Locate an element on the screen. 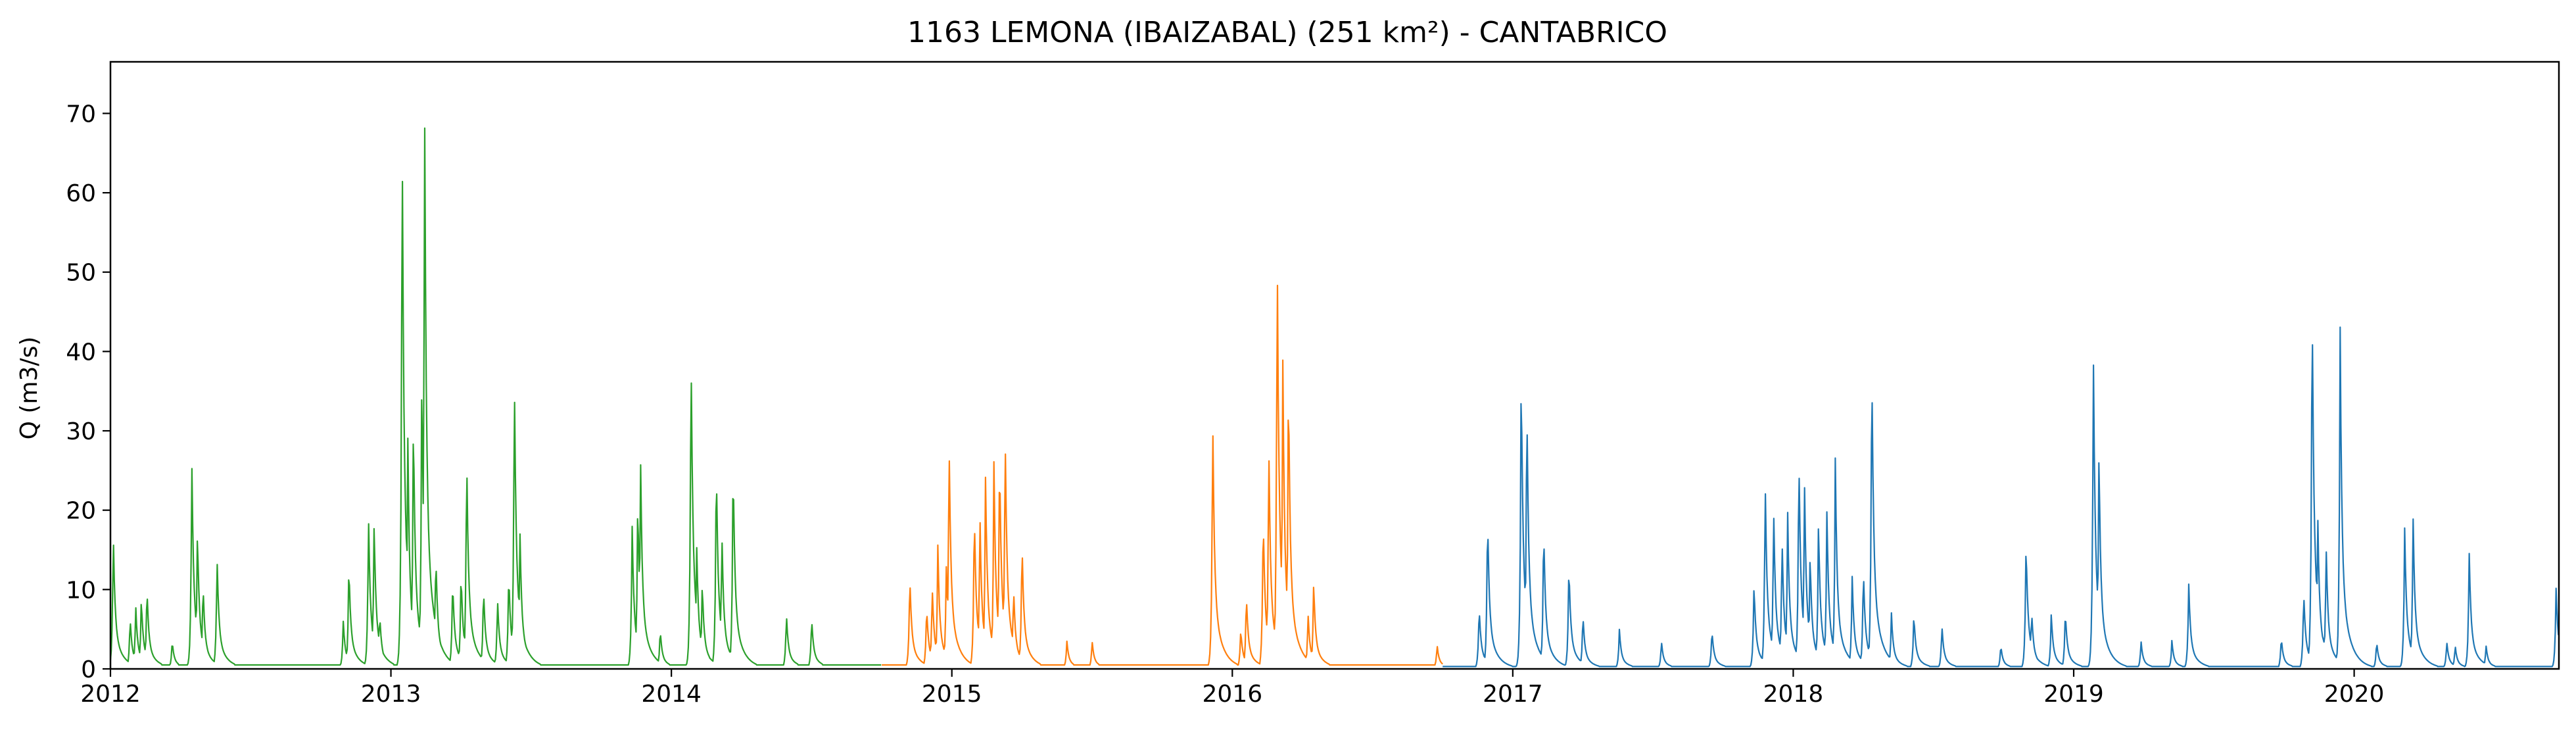  y-axis-label: Q (m3/s) is located at coordinates (30, 388).